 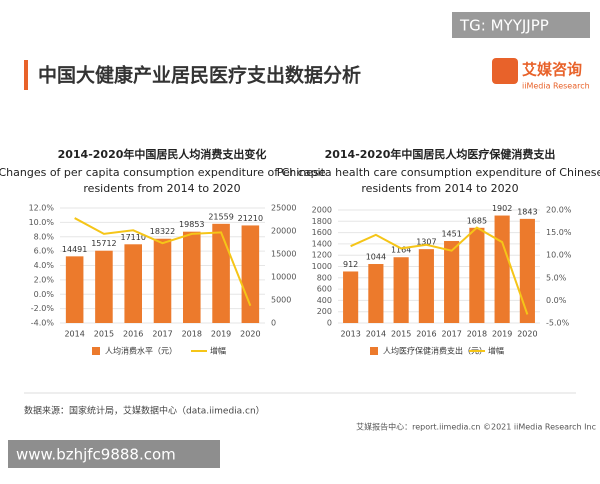 I want to click on watermark-bg, so click(x=114, y=454).